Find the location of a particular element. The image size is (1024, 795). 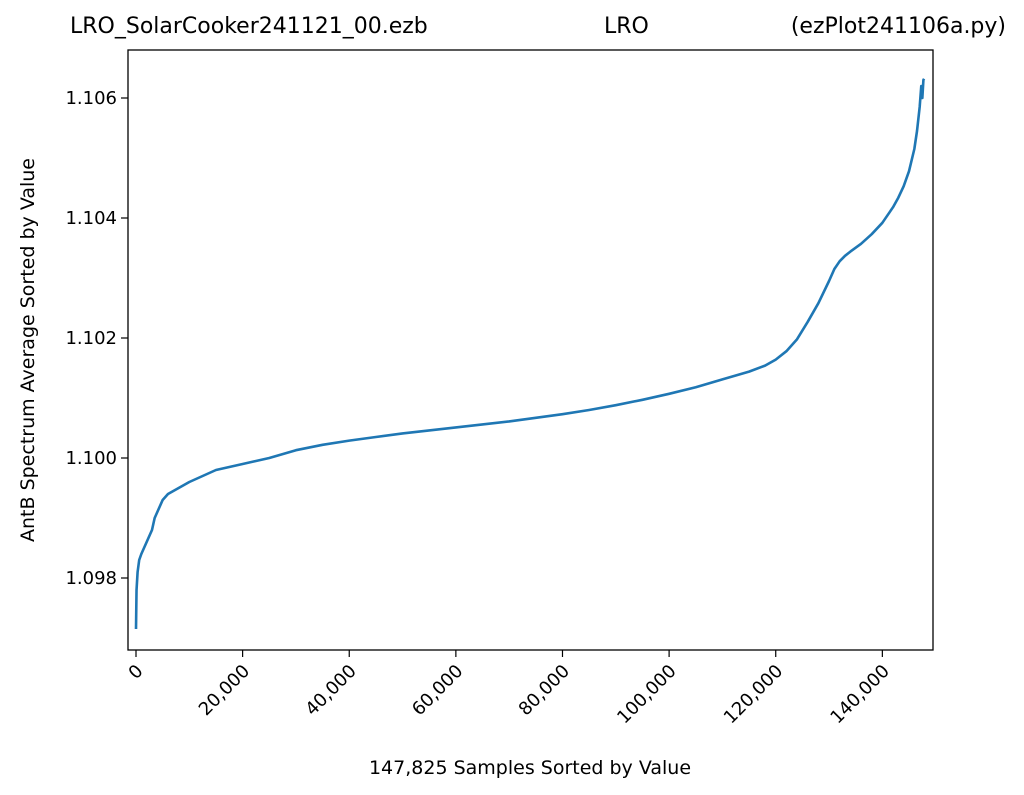

x-tick-label: 120,000 is located at coordinates (753, 694).